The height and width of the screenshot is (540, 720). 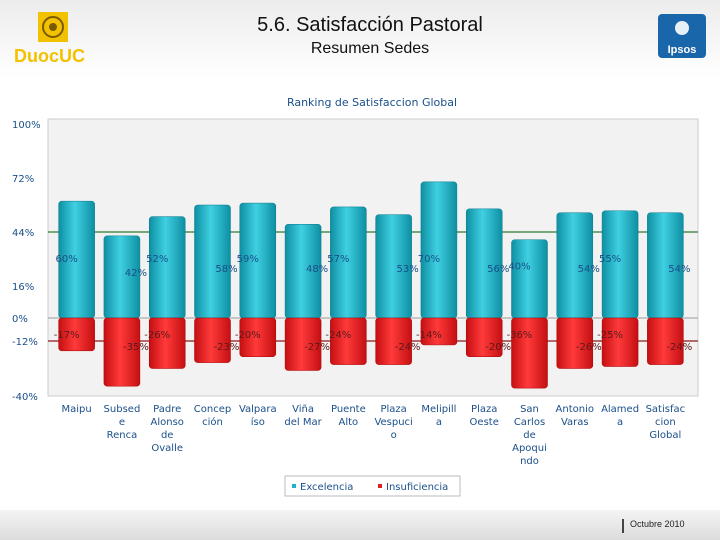 What do you see at coordinates (429, 259) in the screenshot?
I see `value-label-positive: 70%` at bounding box center [429, 259].